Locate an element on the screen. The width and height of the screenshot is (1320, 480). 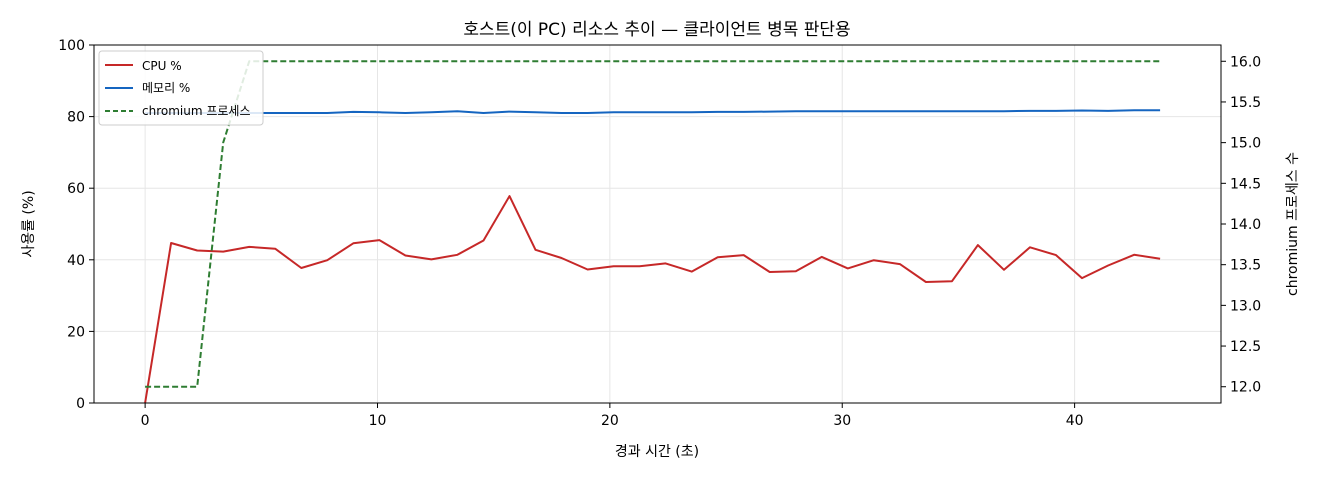
y2-axis-label: chromium 프로세스 수 is located at coordinates (1293, 224).